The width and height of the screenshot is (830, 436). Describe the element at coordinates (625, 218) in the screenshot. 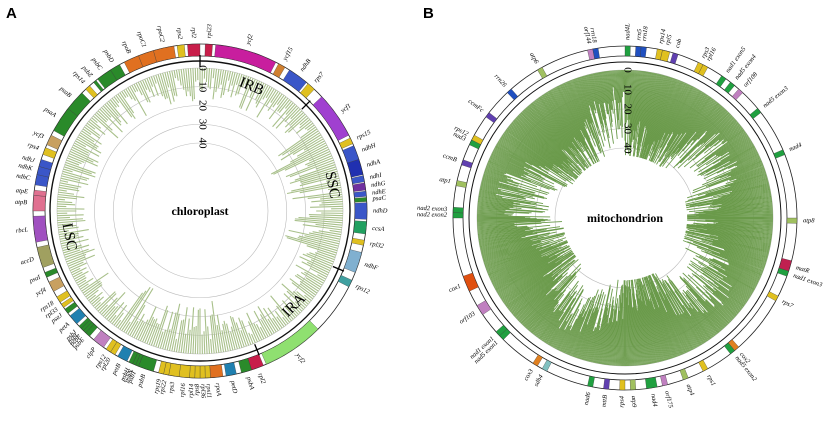

I see `genome-title: mitochondrion` at that location.